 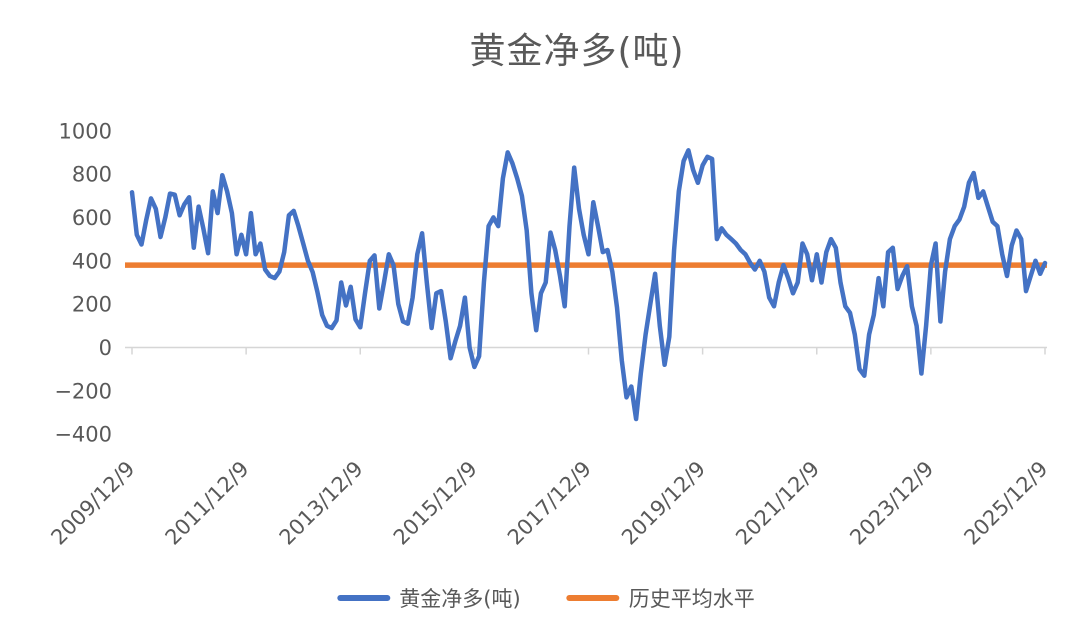 What do you see at coordinates (92, 305) in the screenshot?
I see `y-axis-tick-label: 200` at bounding box center [92, 305].